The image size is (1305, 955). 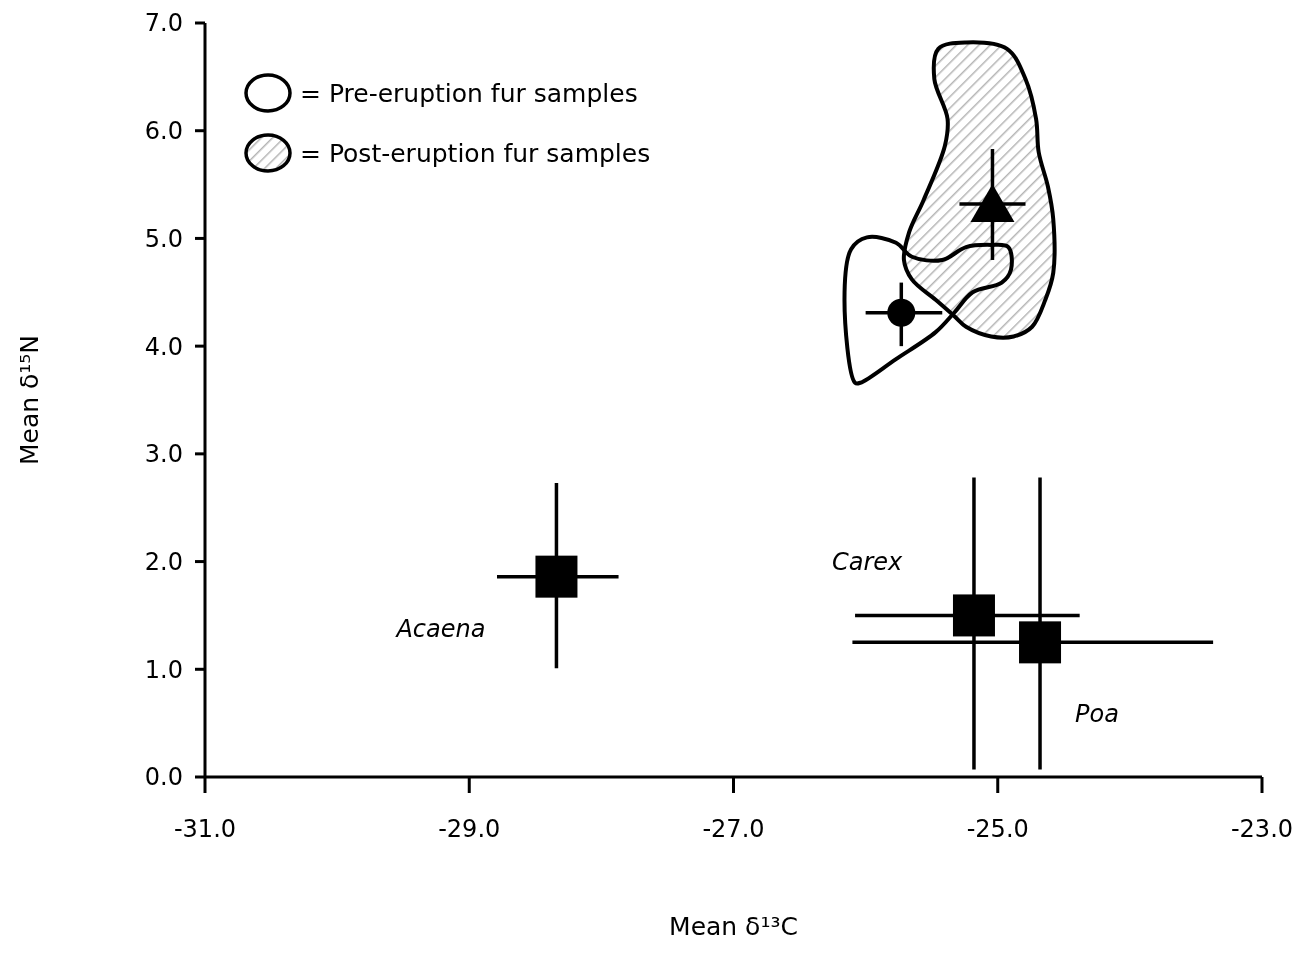 I want to click on x-tick-label: -25.0, so click(x=997, y=829).